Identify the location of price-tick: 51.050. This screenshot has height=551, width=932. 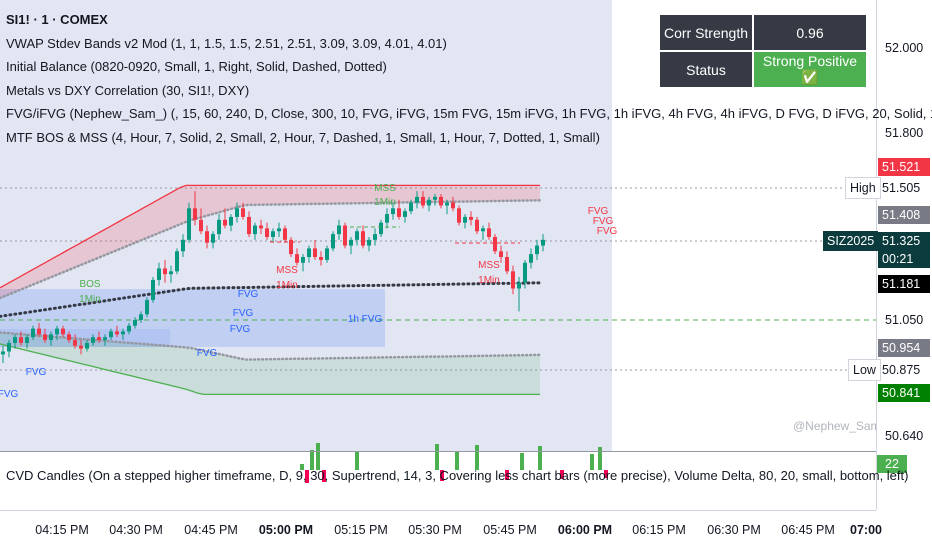
(904, 320).